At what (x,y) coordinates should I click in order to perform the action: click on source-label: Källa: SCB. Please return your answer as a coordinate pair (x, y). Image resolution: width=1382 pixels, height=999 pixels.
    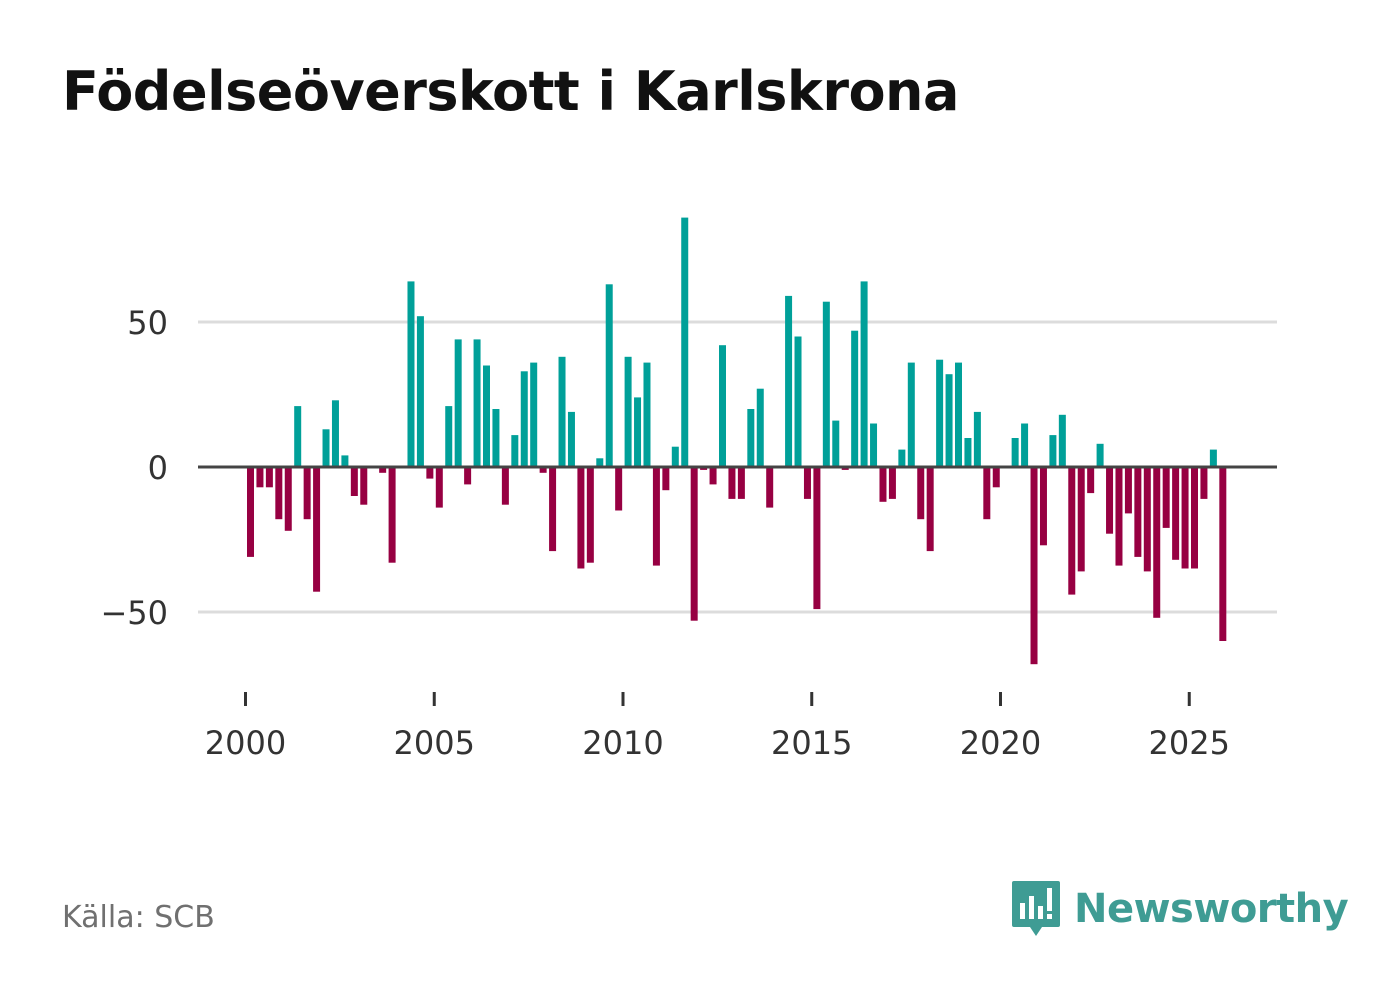
    Looking at the image, I should click on (138, 917).